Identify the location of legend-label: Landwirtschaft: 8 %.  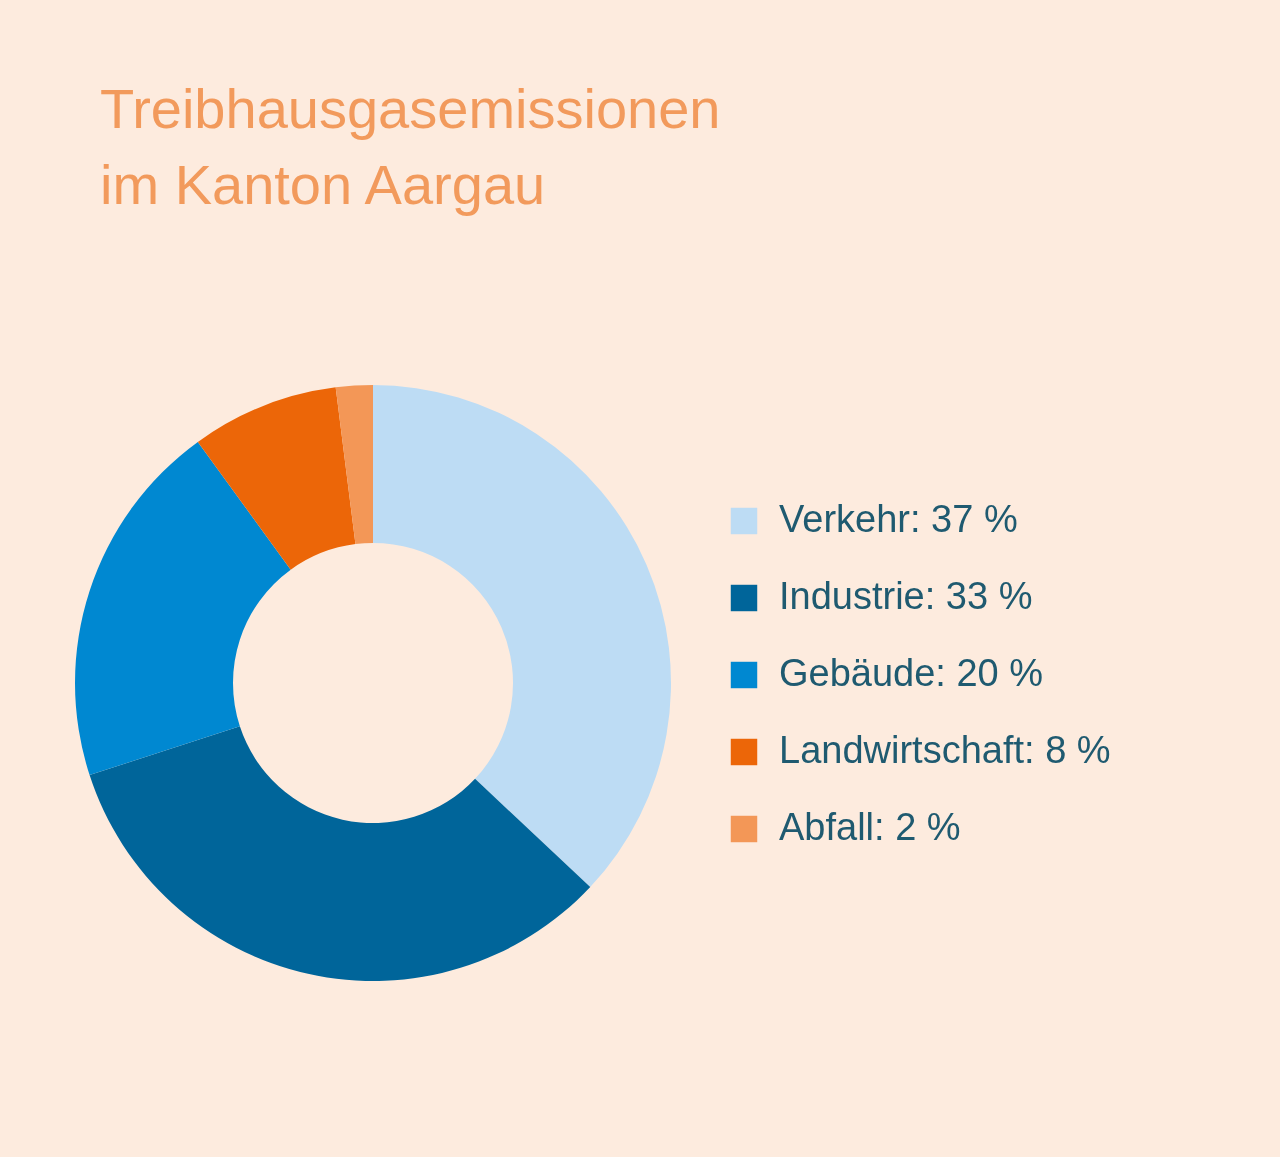
(945, 750).